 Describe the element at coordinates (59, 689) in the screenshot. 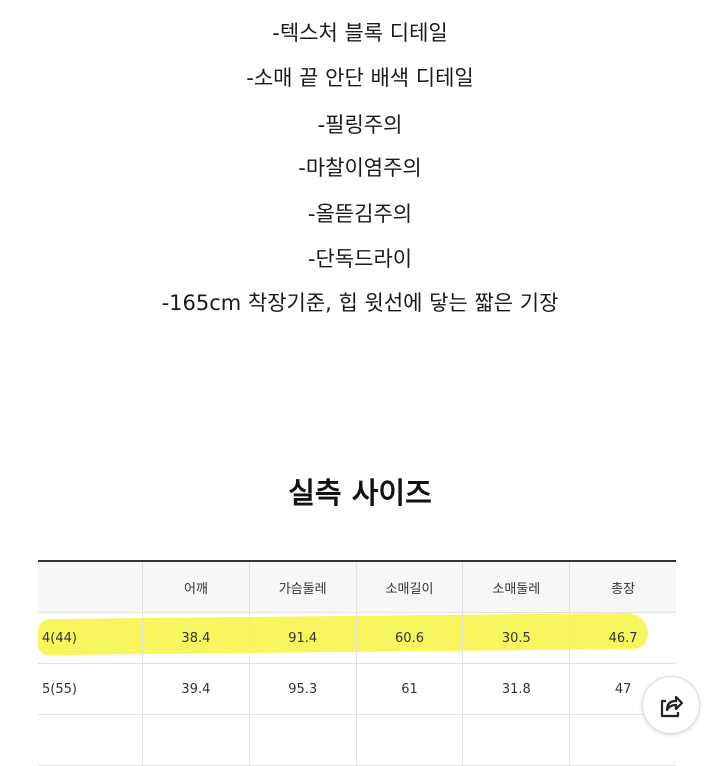

I see `table-cell: 5(55)` at that location.